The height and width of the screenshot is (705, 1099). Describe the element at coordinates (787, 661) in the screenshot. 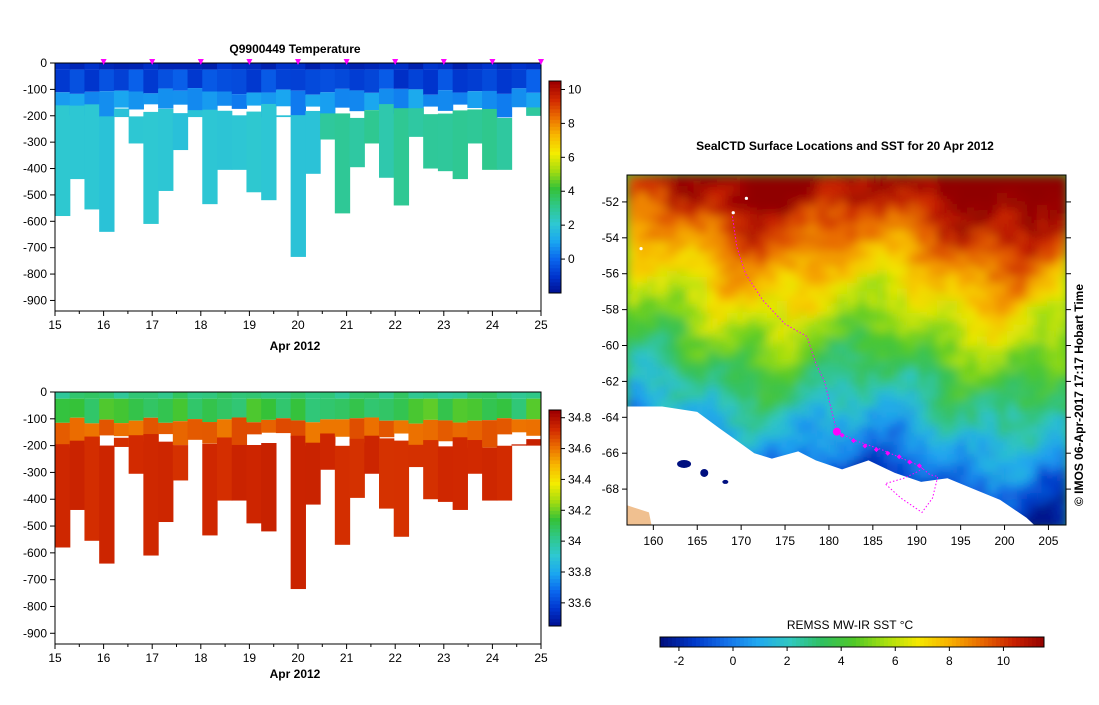

I see `sst-colorbar-tick-label: 2` at that location.